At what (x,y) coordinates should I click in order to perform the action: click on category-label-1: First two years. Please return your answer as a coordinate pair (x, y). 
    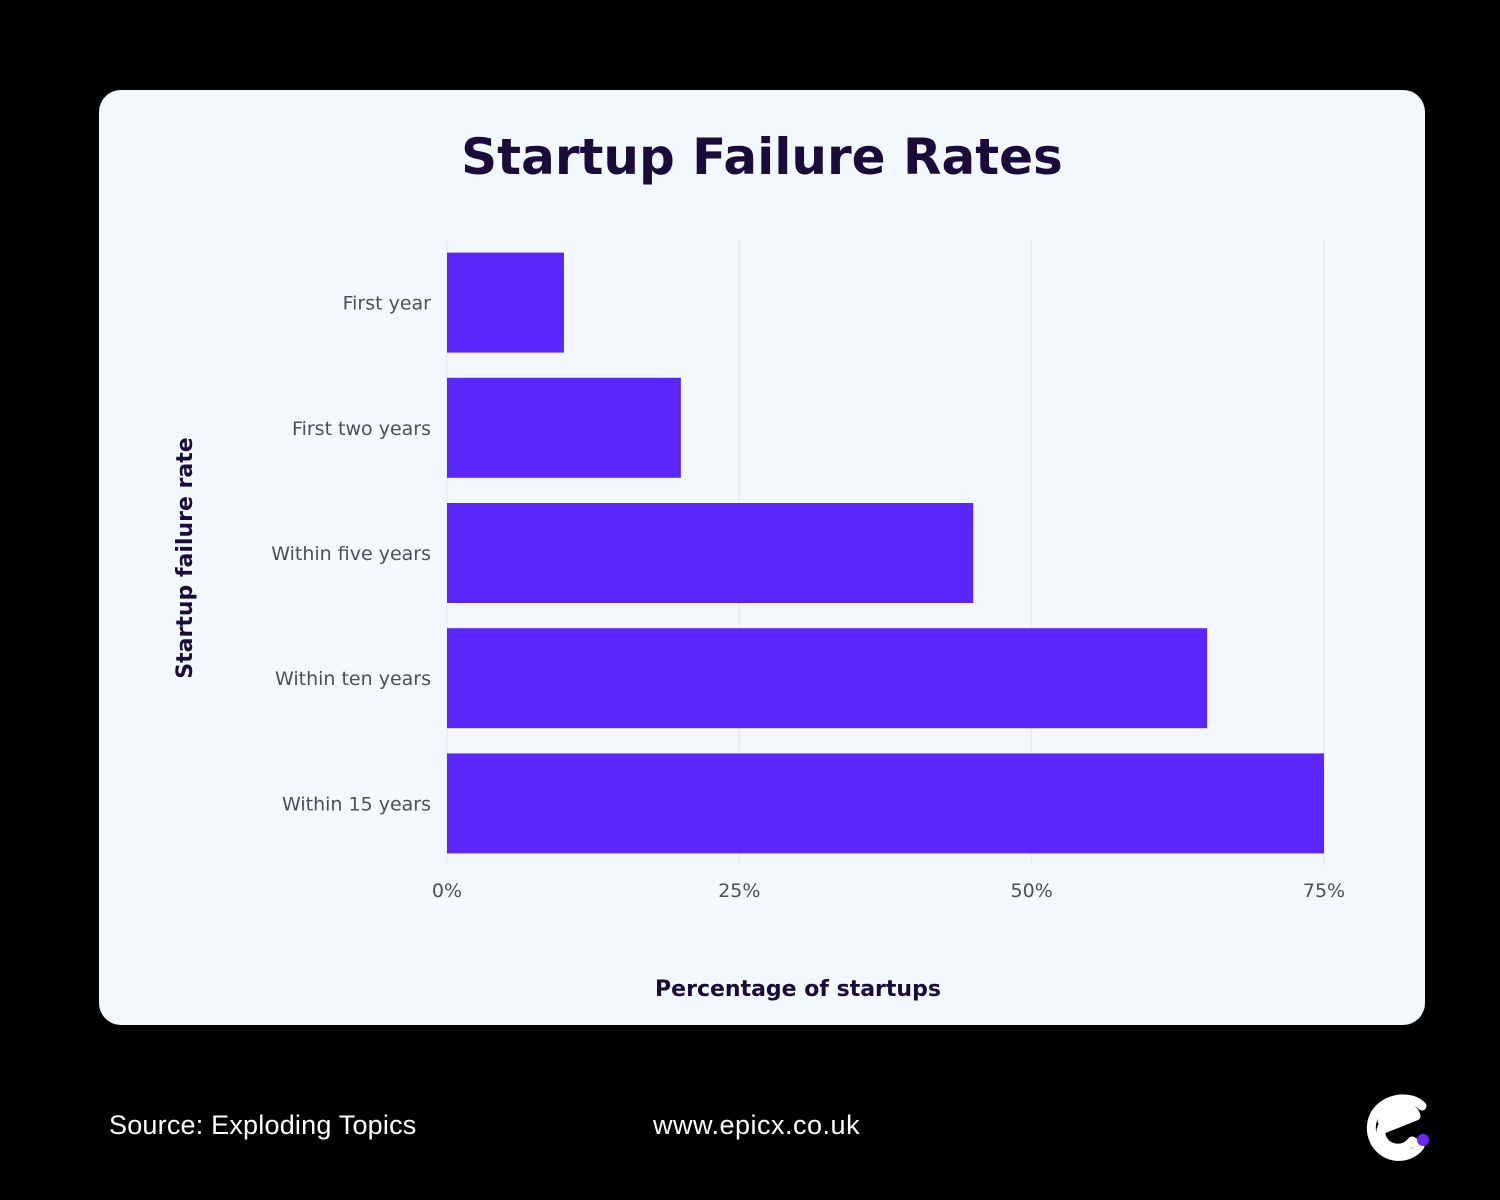
    Looking at the image, I should click on (361, 429).